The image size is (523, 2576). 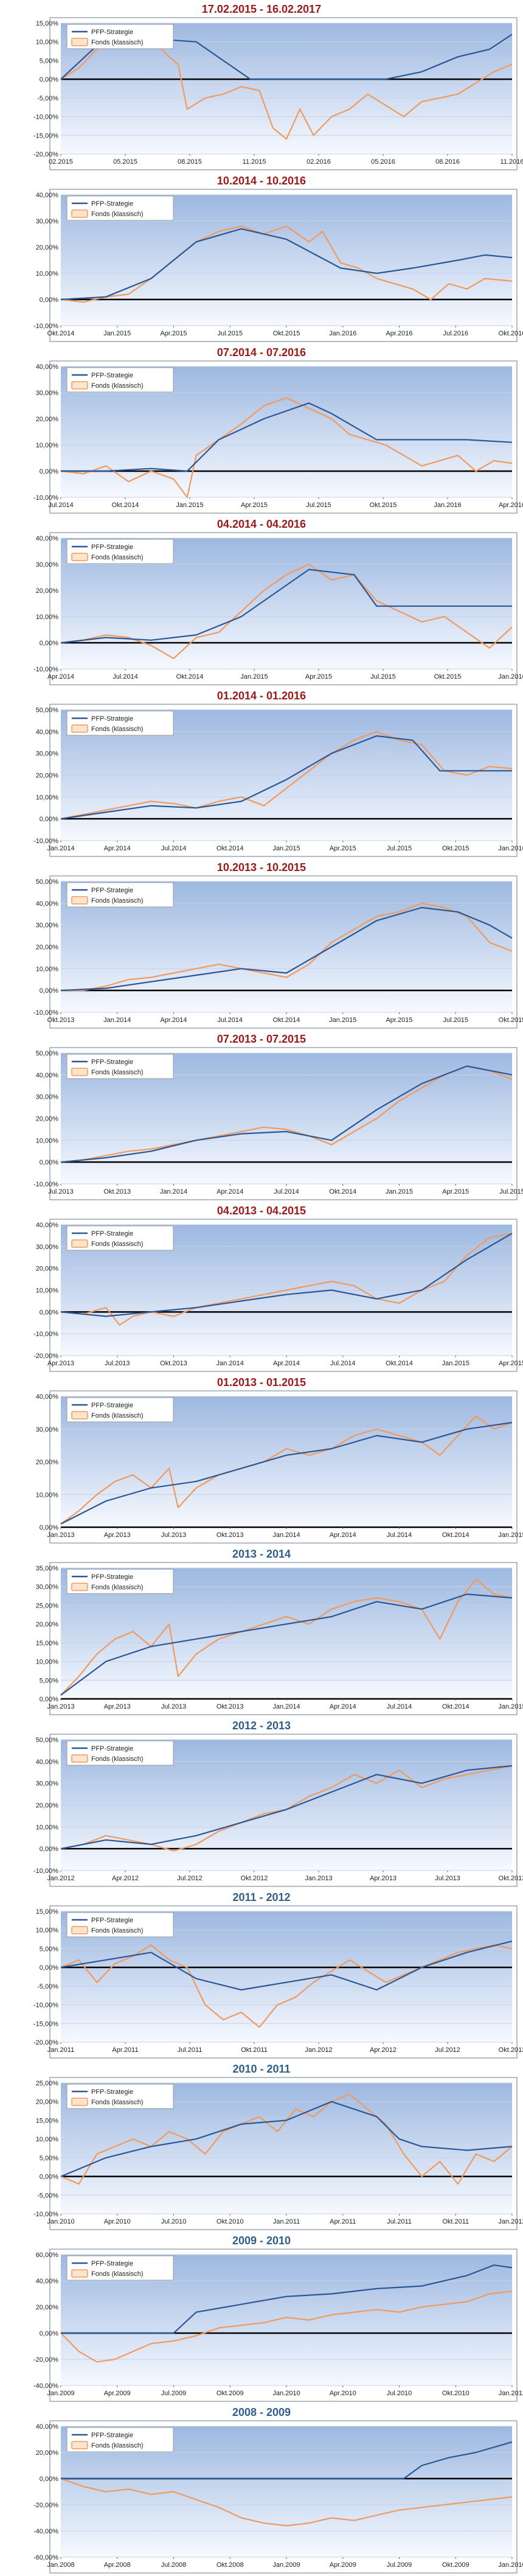 I want to click on x-tick-label: Jan.2016, so click(x=511, y=848).